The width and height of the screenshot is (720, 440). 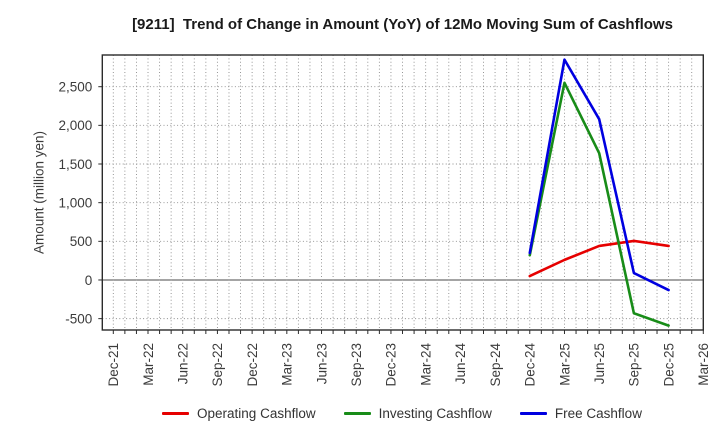 What do you see at coordinates (460, 364) in the screenshot?
I see `x-tick-label: Jun-24` at bounding box center [460, 364].